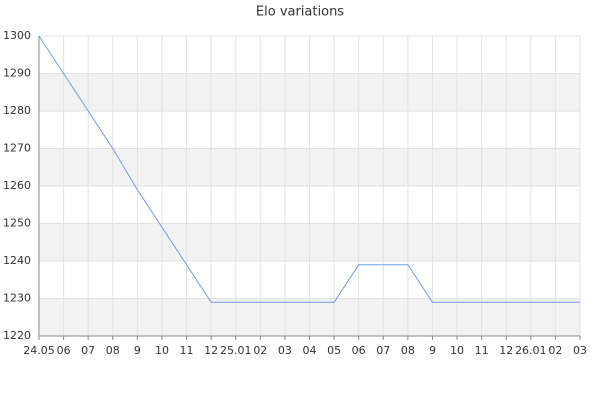 The width and height of the screenshot is (600, 400). What do you see at coordinates (334, 350) in the screenshot?
I see `x-tick-label: 05` at bounding box center [334, 350].